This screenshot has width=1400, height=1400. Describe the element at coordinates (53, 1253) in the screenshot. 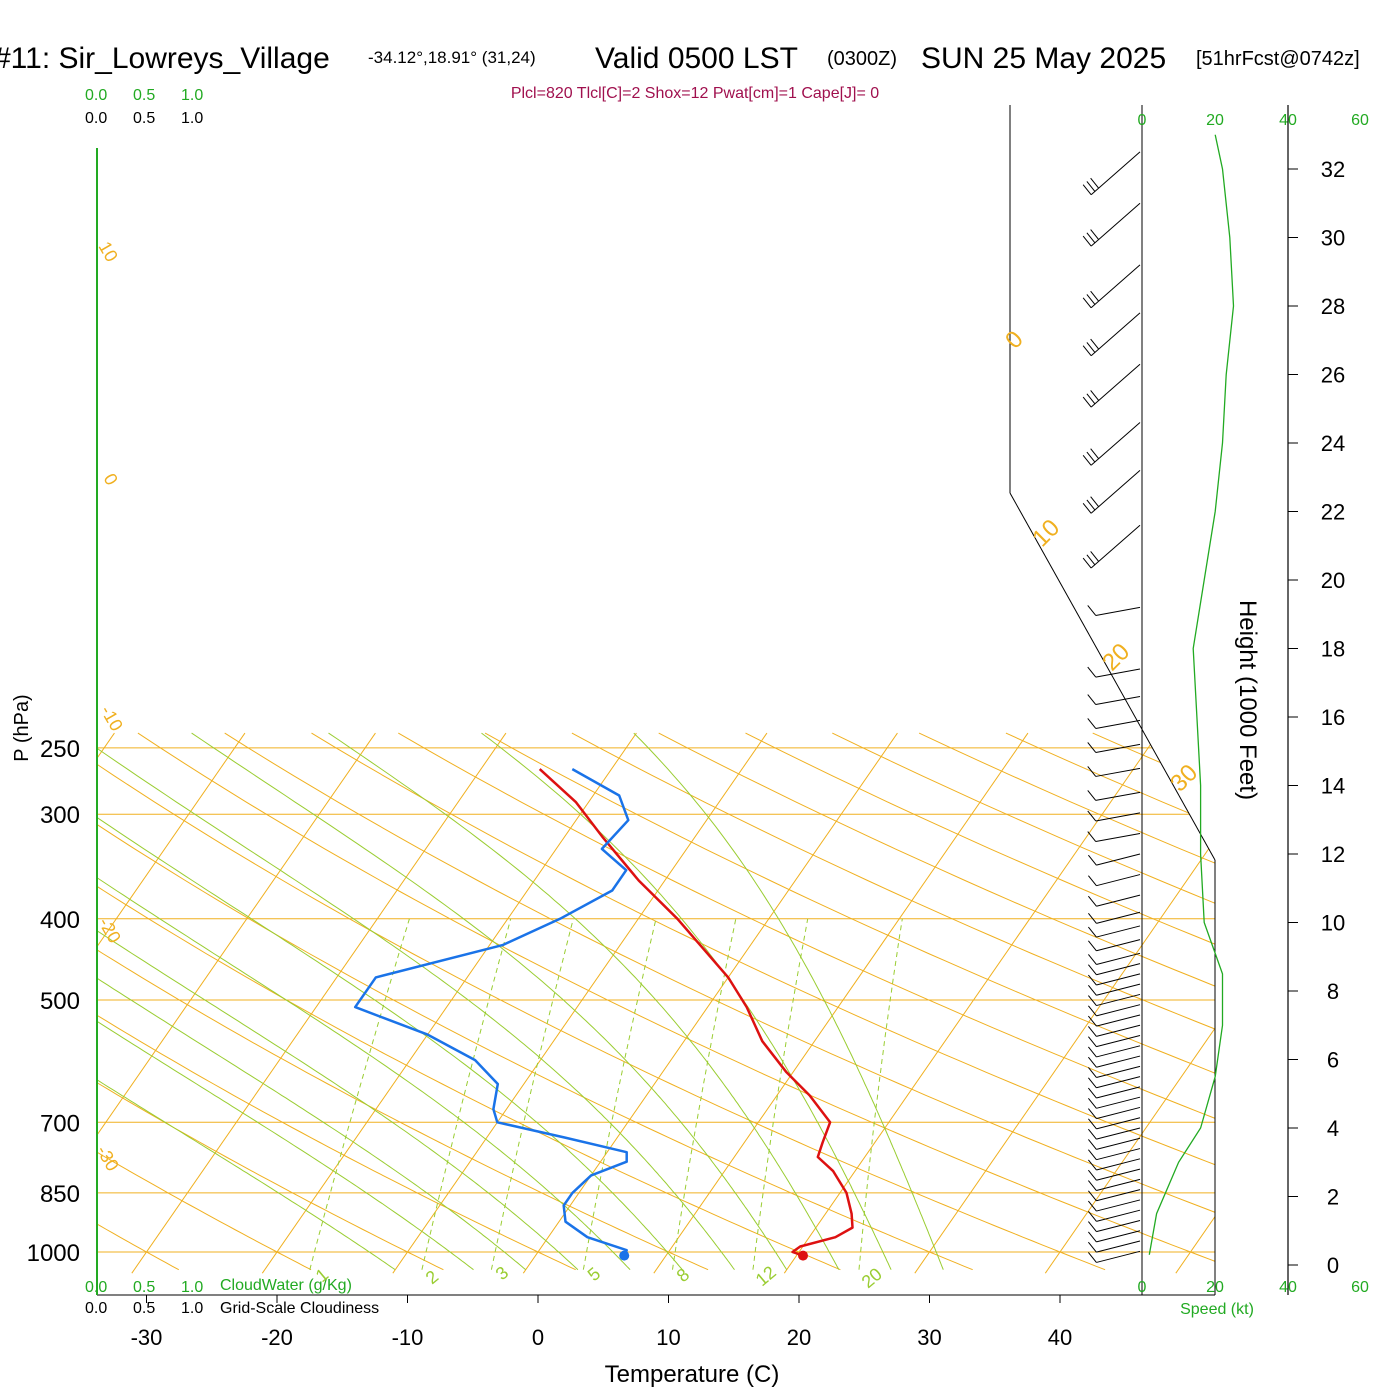

I see `pressure-tick-label: 1000` at that location.